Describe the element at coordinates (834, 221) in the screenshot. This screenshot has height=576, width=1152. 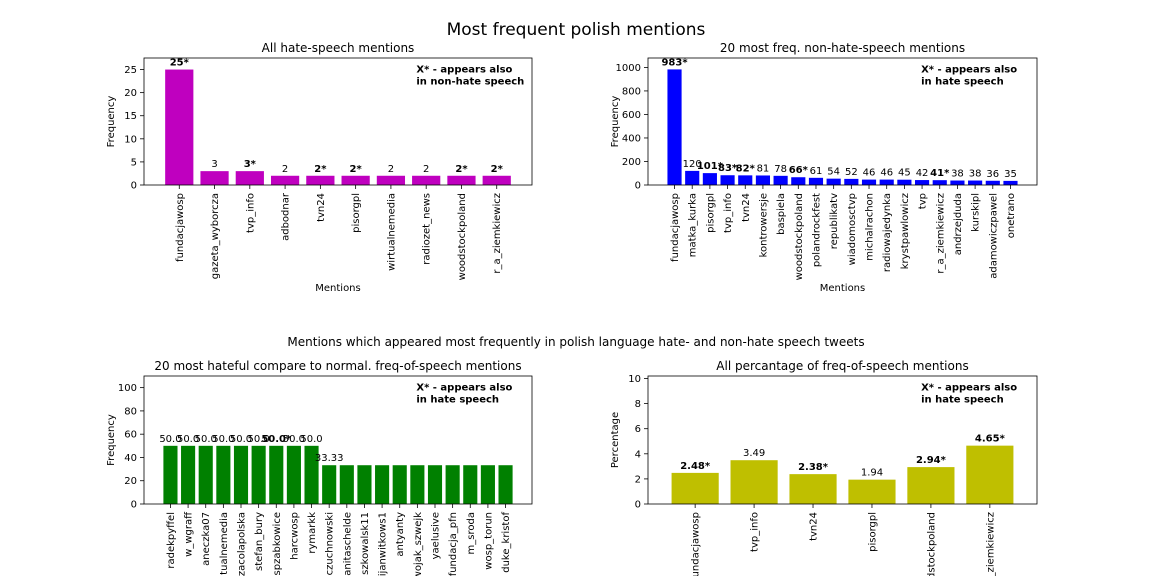
I see `x-tick-label: republikatv` at that location.